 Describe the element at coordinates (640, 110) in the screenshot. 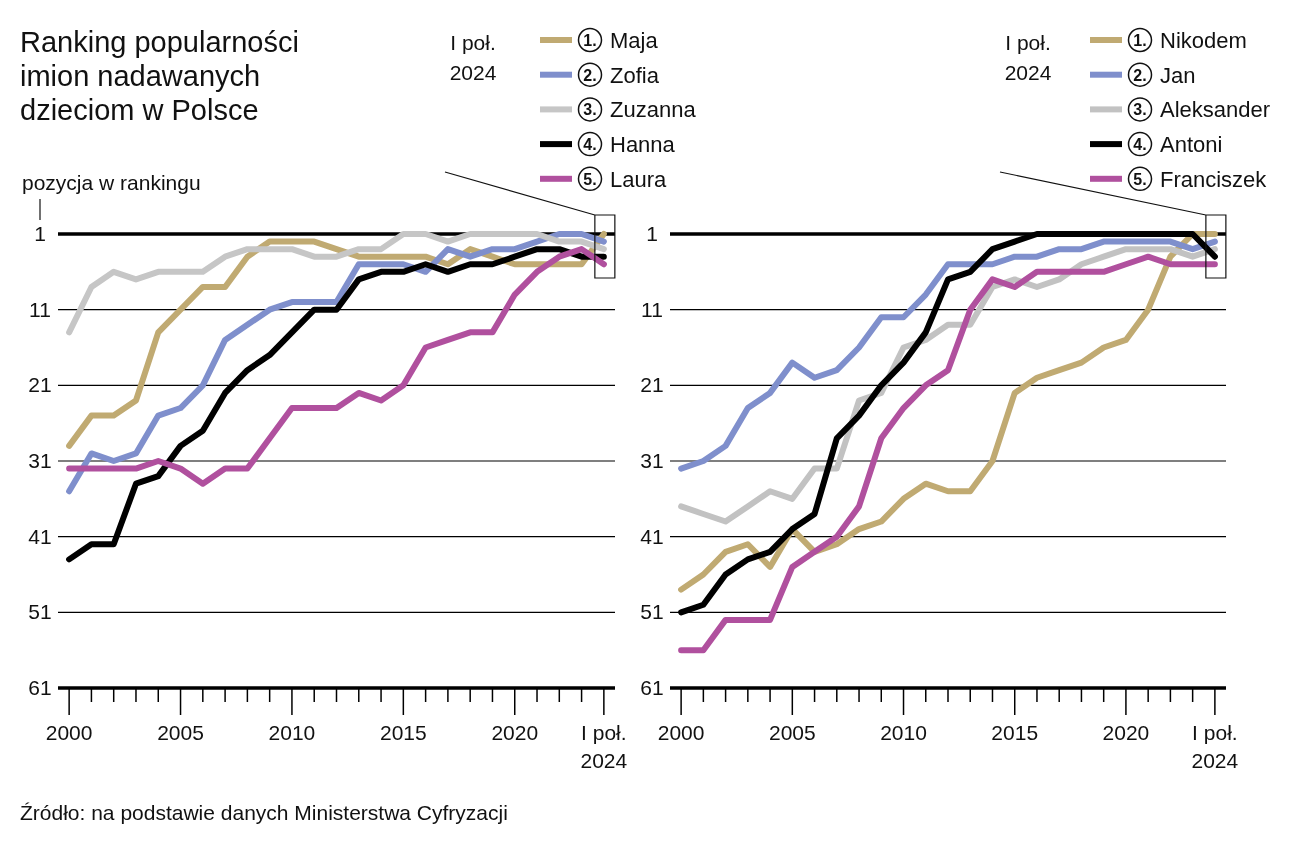

I see `legend-label: 3. Zuzanna` at that location.